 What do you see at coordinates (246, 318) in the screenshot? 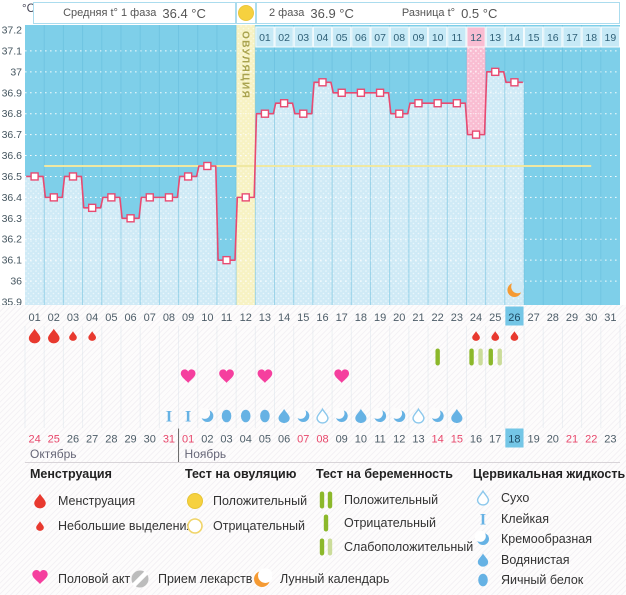
I see `cycle-day-cell: 12` at bounding box center [246, 318].